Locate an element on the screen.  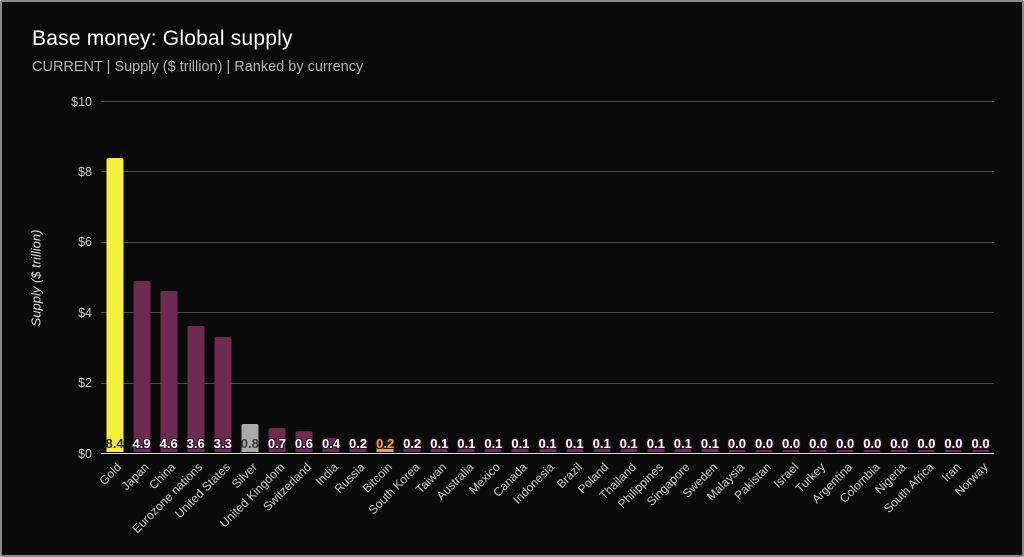
bar-slot: 0.1 Poland is located at coordinates (595, 299).